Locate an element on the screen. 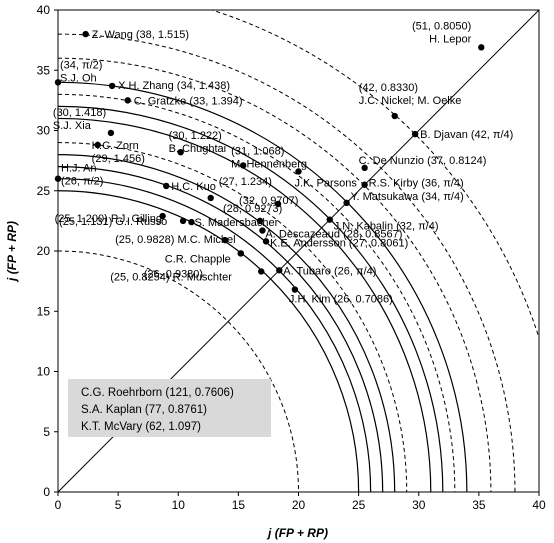 The height and width of the screenshot is (543, 554). y-tick-label: 30 is located at coordinates (44, 131).